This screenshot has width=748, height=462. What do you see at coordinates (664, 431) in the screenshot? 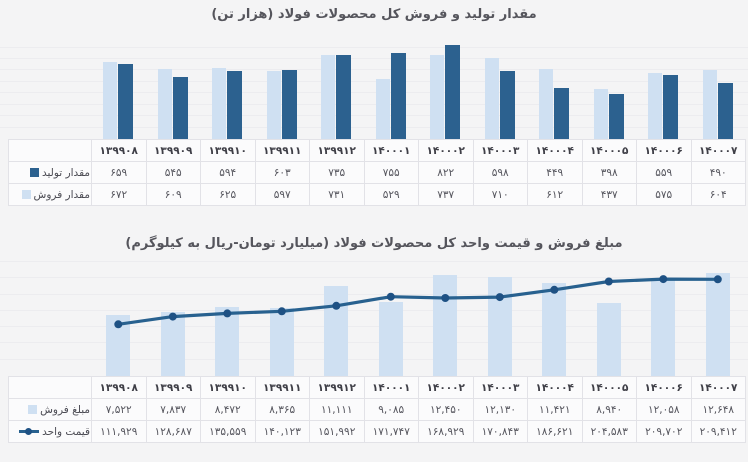
I see `unit-price-value-cell: ۲۰۹,۷۰۲` at bounding box center [664, 431].